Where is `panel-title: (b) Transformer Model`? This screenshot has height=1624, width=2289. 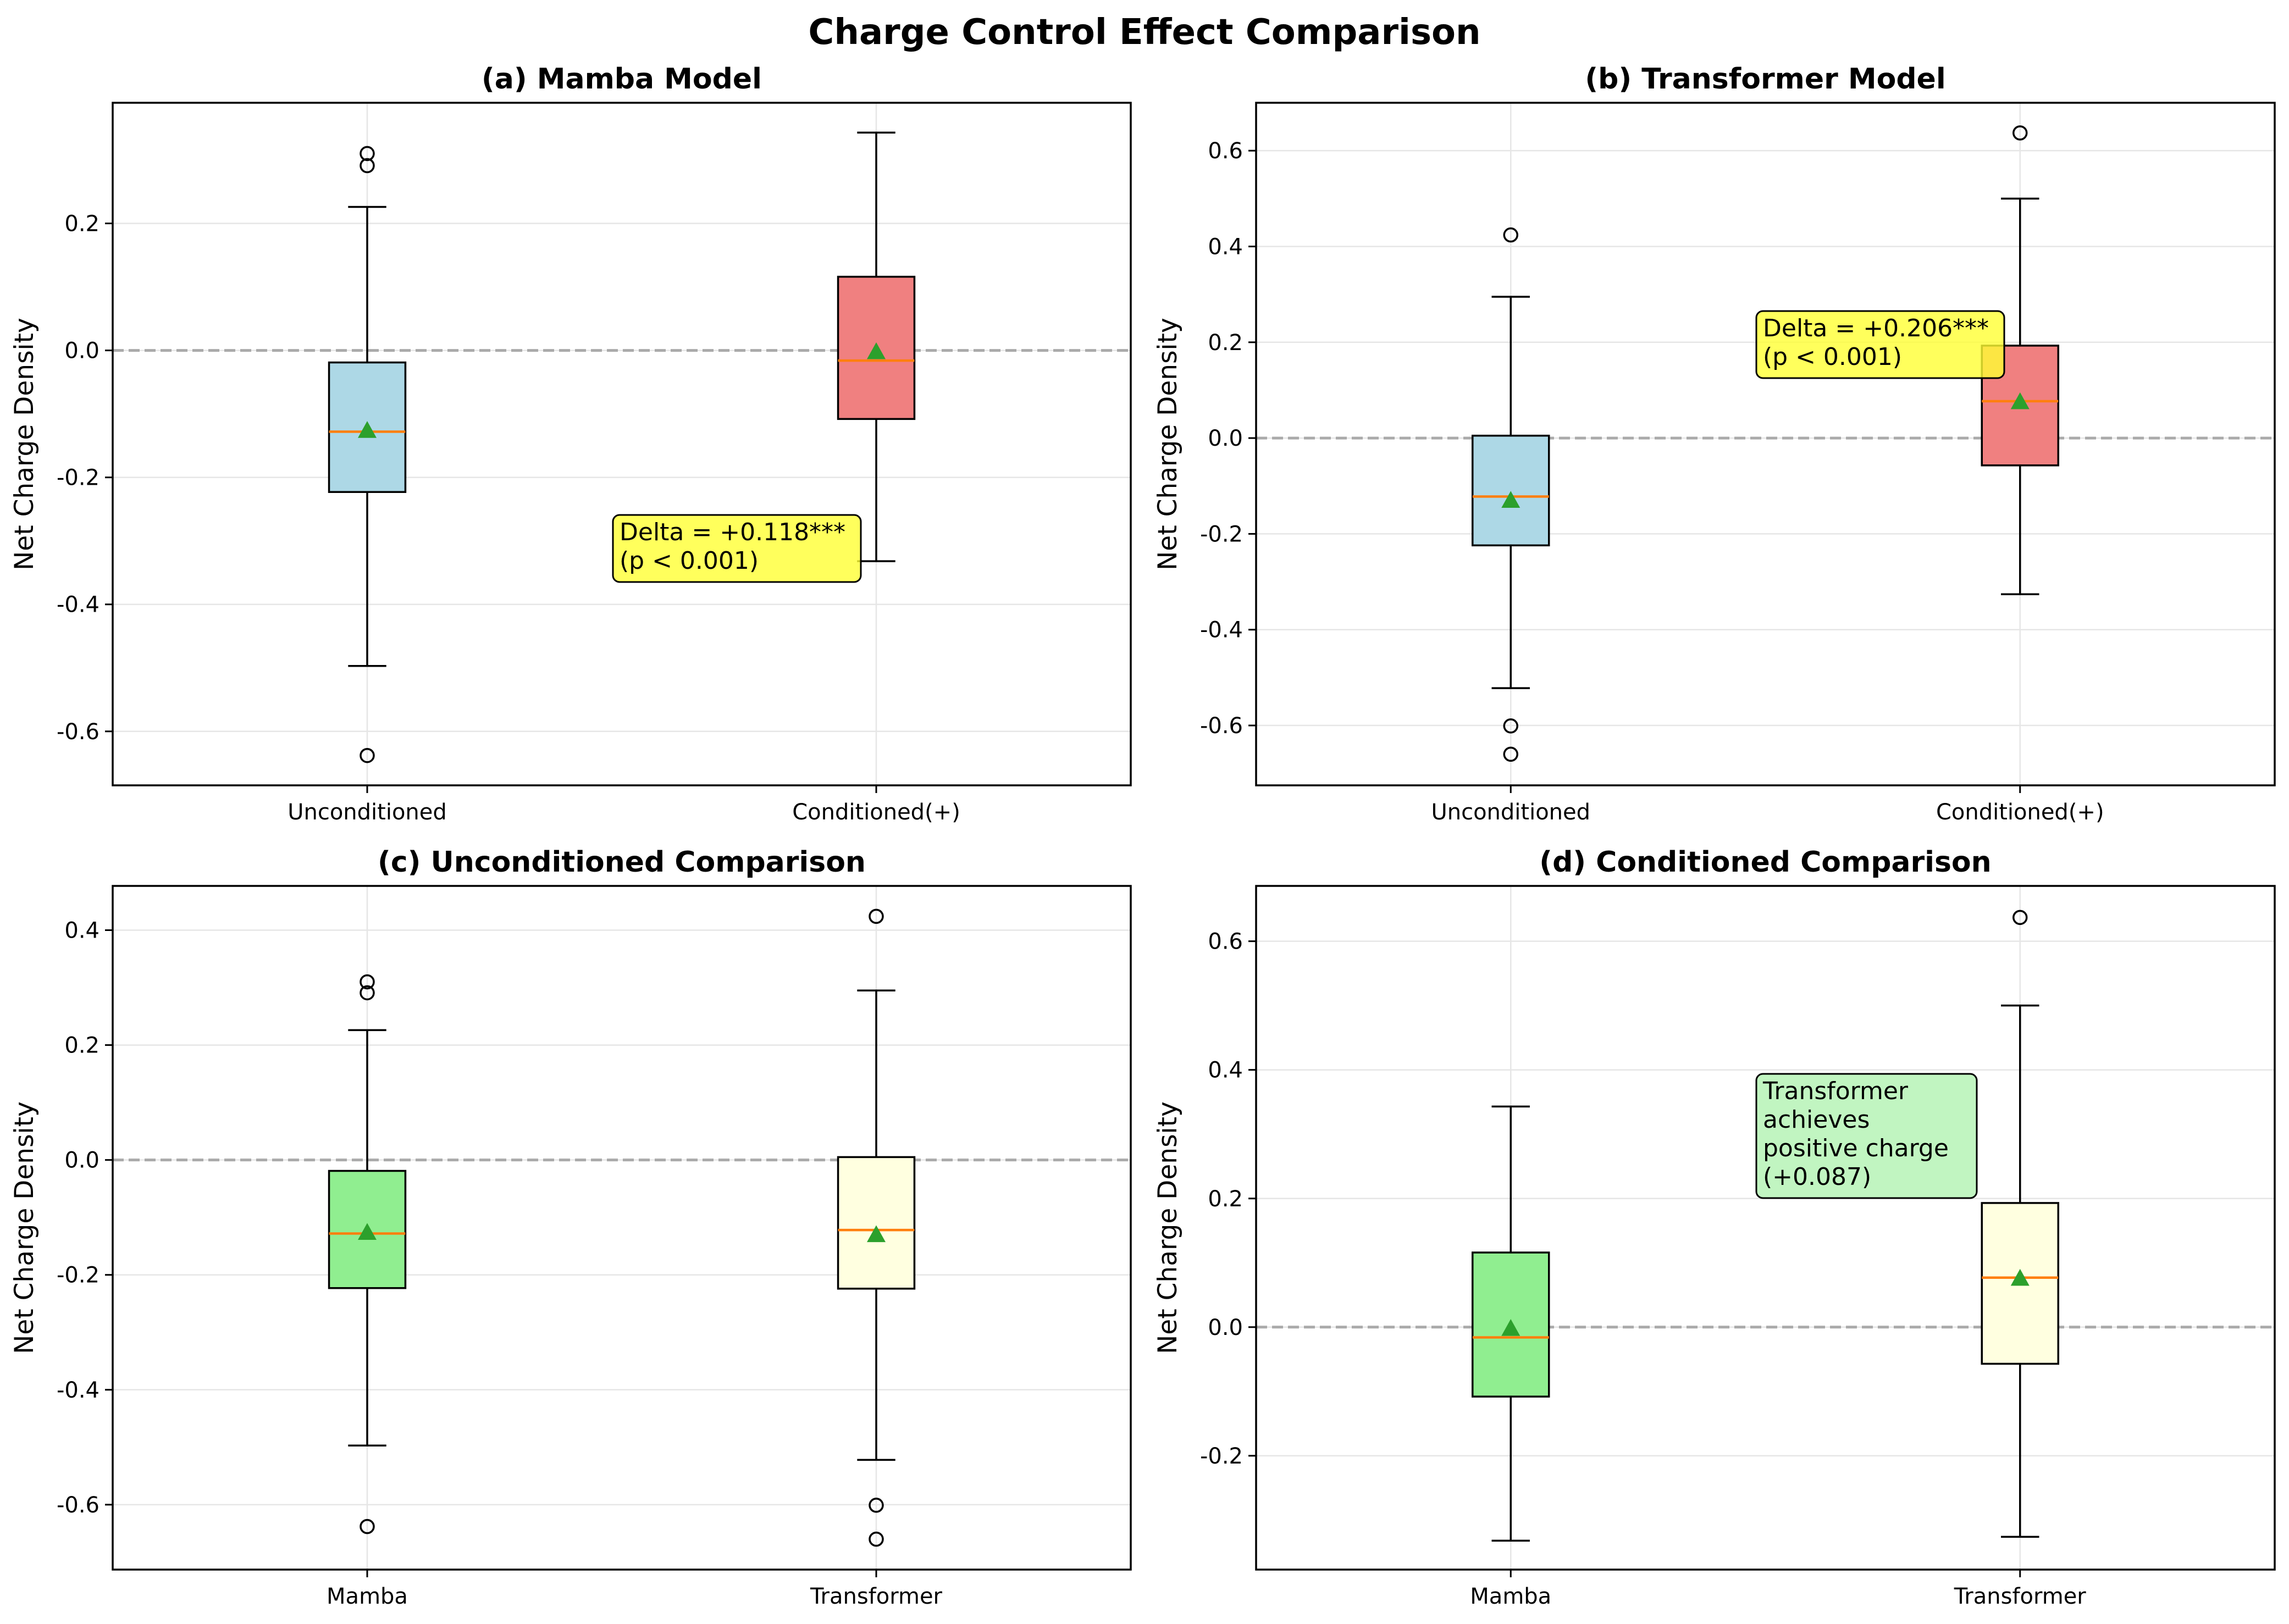
panel-title: (b) Transformer Model is located at coordinates (1765, 79).